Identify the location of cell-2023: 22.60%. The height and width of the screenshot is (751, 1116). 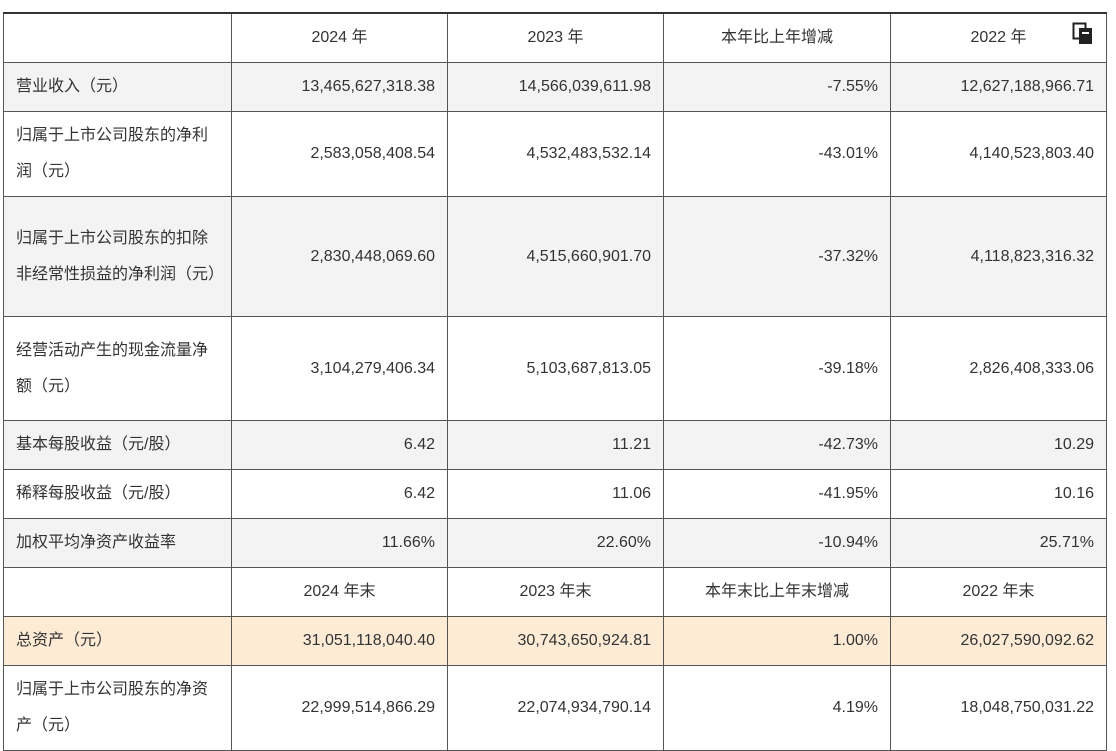
(555, 543).